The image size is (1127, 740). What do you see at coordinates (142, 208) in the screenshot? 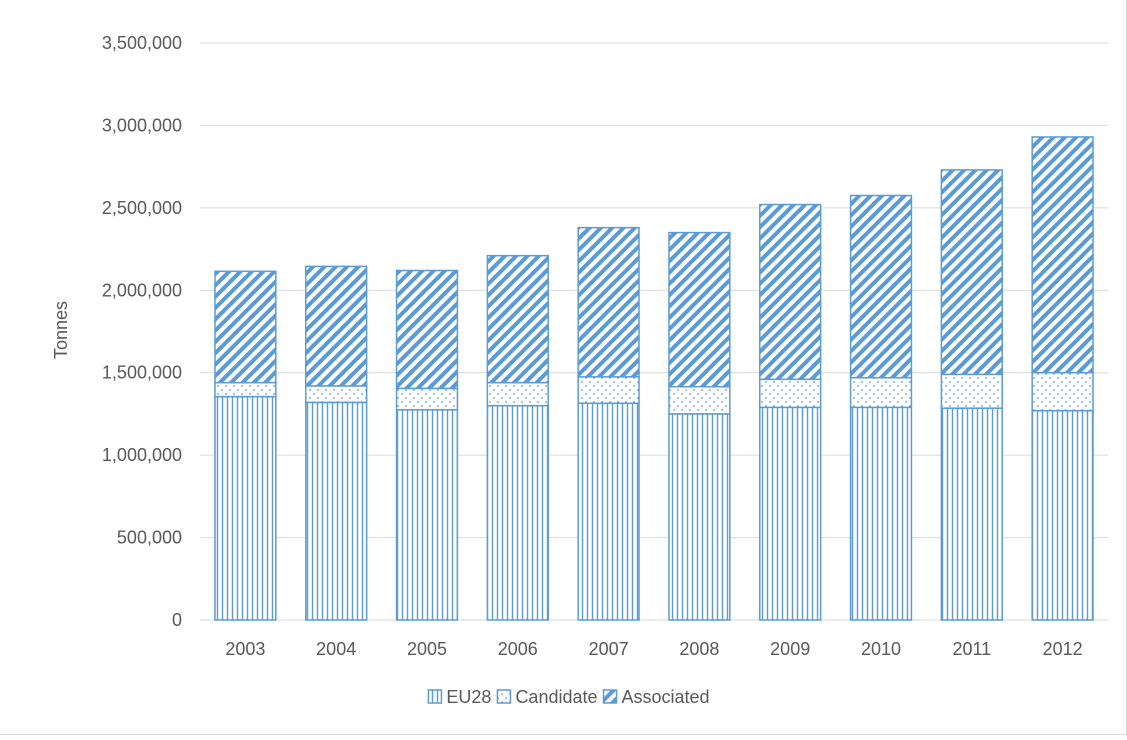
I see `y-tick-label: 2,500,000` at bounding box center [142, 208].